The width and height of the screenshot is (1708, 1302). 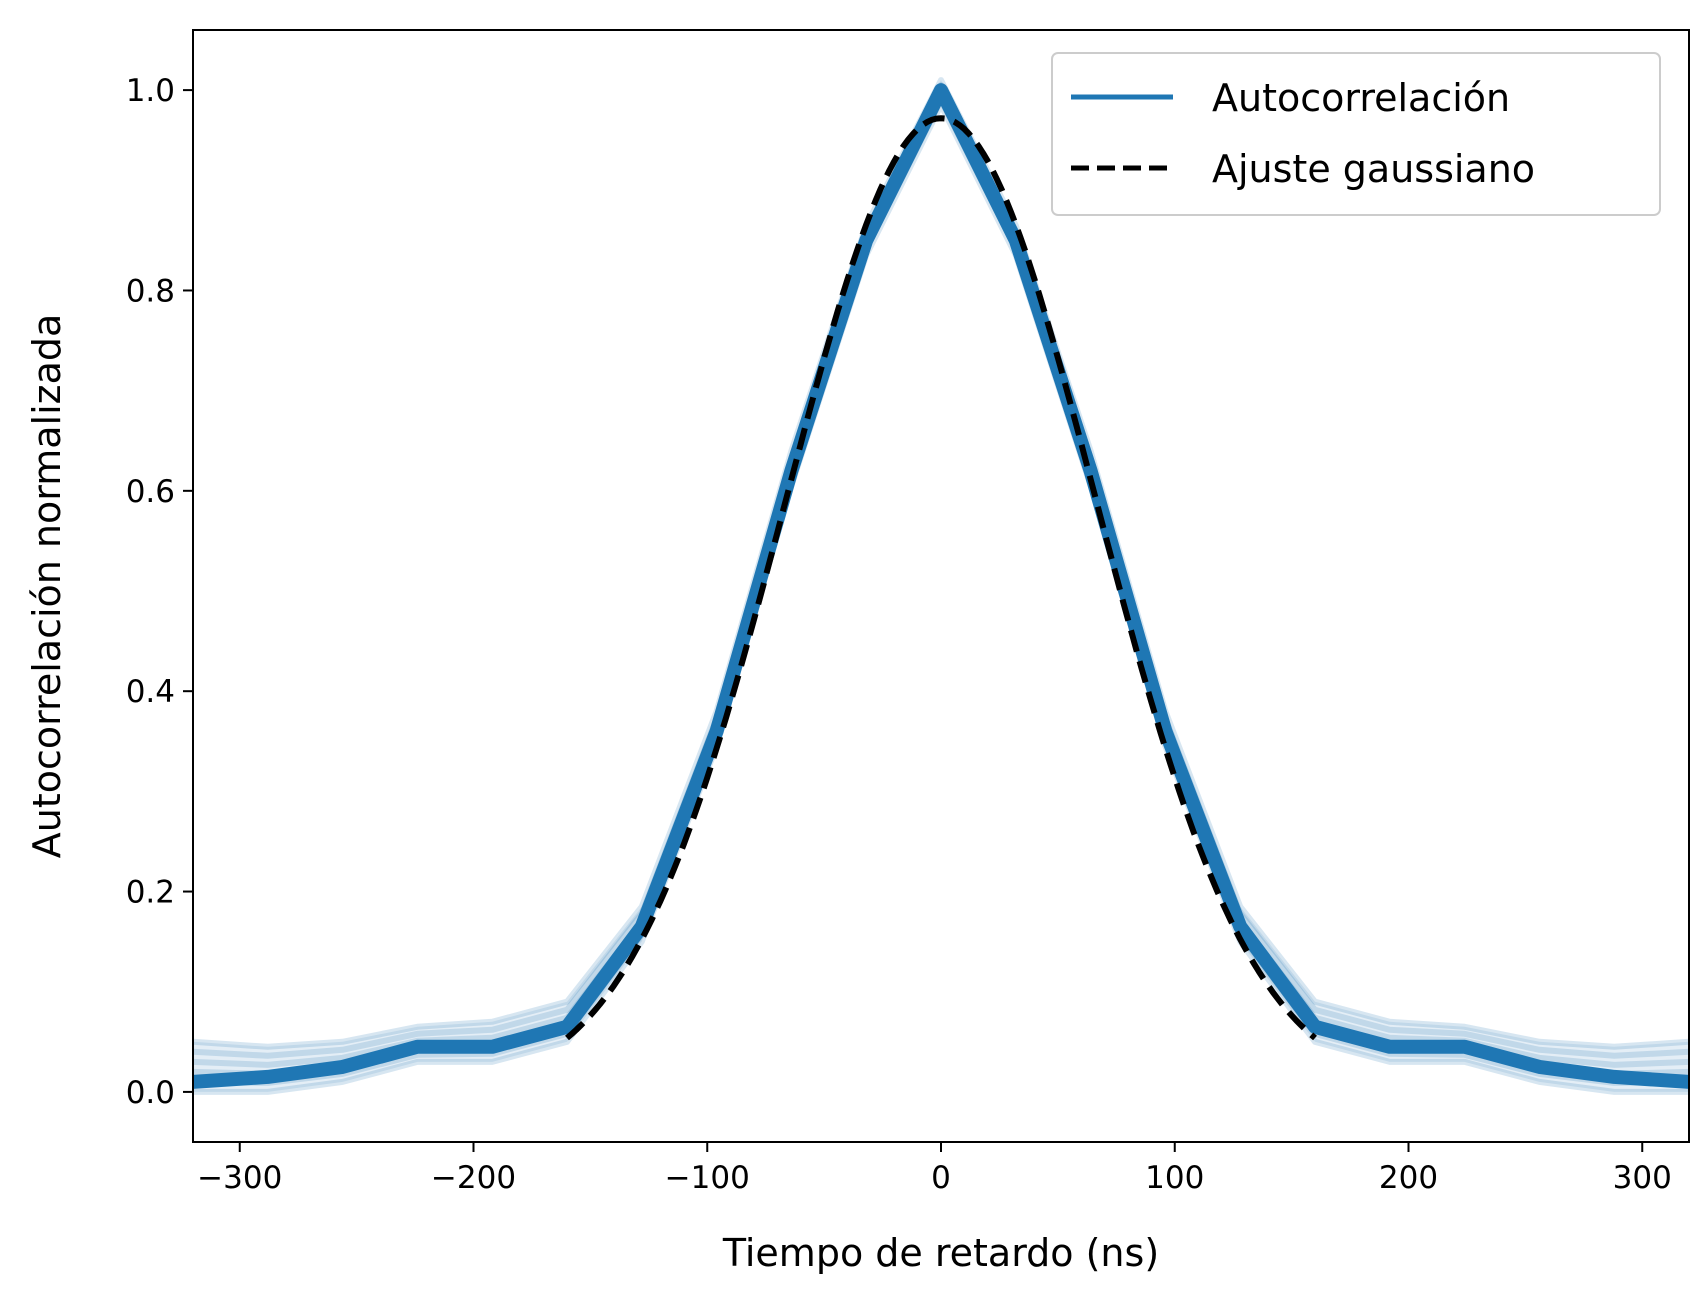 I want to click on legend-ajuste-label: Ajuste gaussiano, so click(x=1373, y=169).